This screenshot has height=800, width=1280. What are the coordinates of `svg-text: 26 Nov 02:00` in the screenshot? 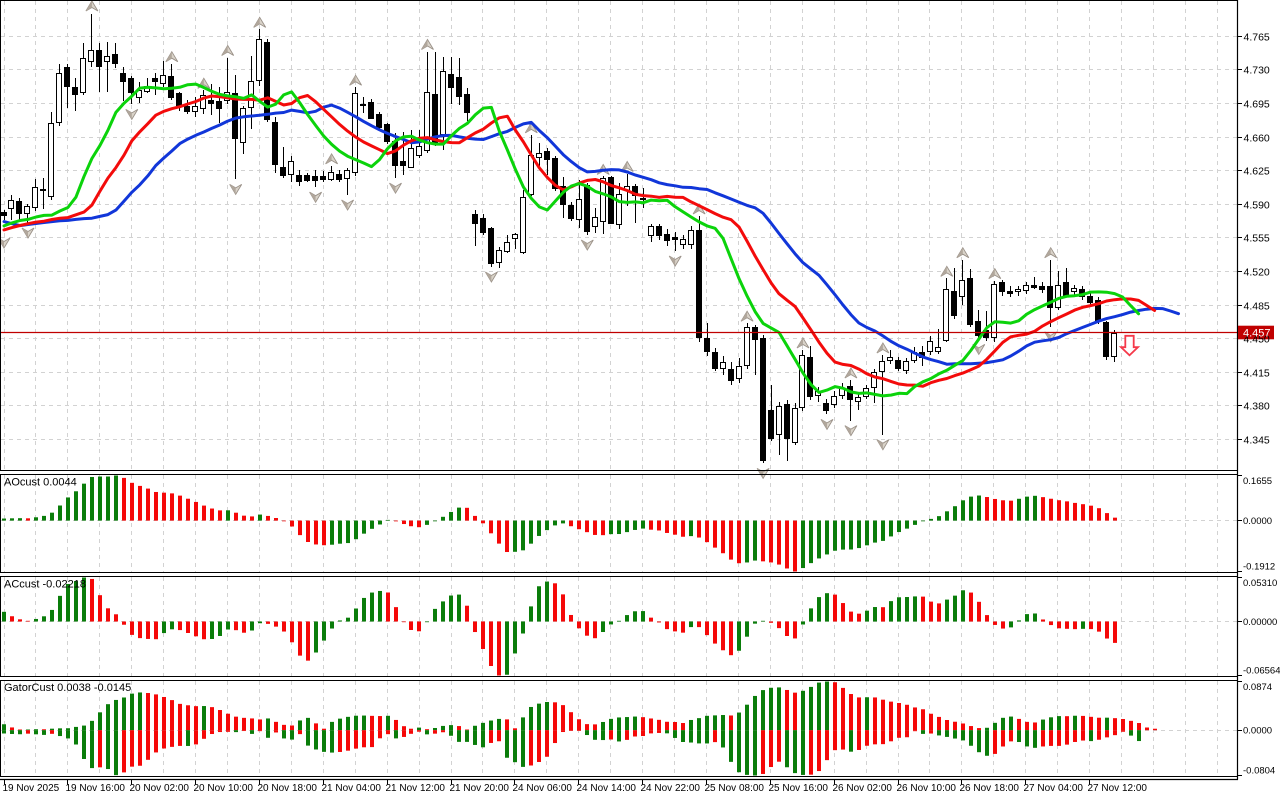 It's located at (863, 788).